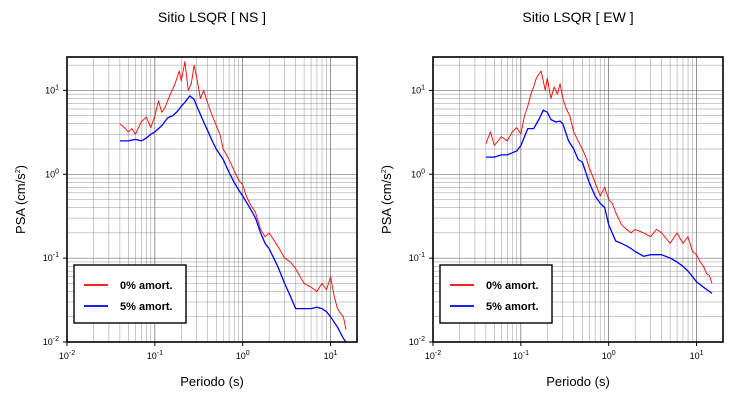 The width and height of the screenshot is (730, 400). I want to click on chart-title: Sitio LSQR [ EW ], so click(577, 17).